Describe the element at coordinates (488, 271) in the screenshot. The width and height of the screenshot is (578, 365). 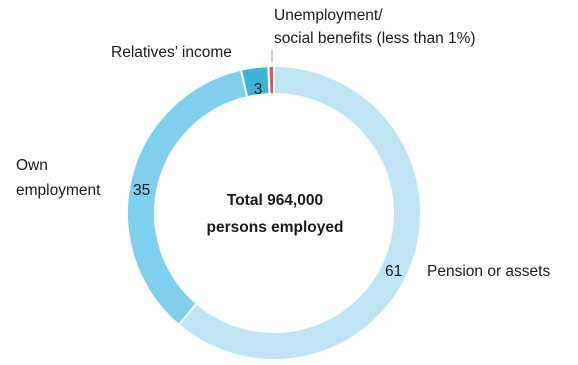
I see `slice-label-pension: Pension or assets` at that location.